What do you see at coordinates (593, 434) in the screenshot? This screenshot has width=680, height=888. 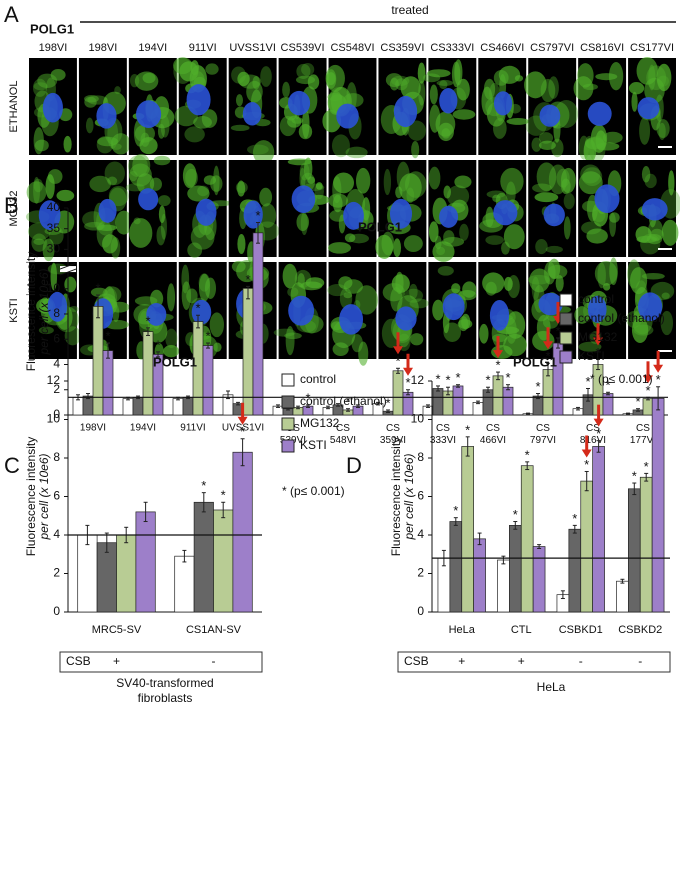 I see `x-tick-label: CS 816VI` at bounding box center [593, 434].